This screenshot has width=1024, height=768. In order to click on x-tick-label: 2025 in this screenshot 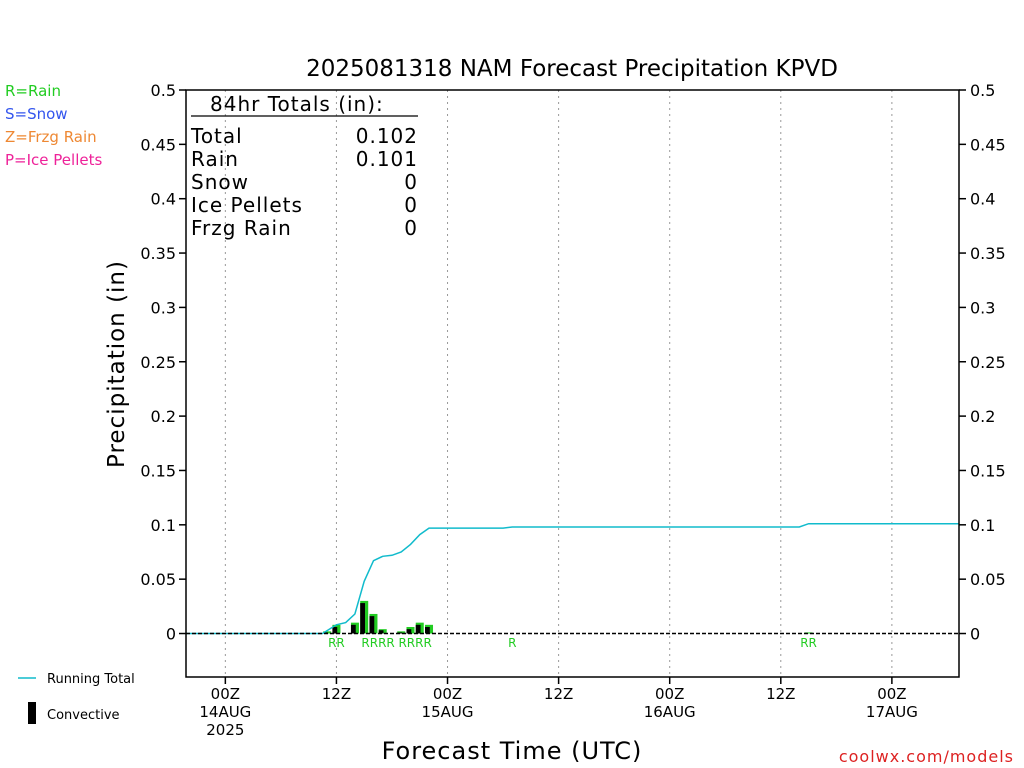, I will do `click(225, 730)`.